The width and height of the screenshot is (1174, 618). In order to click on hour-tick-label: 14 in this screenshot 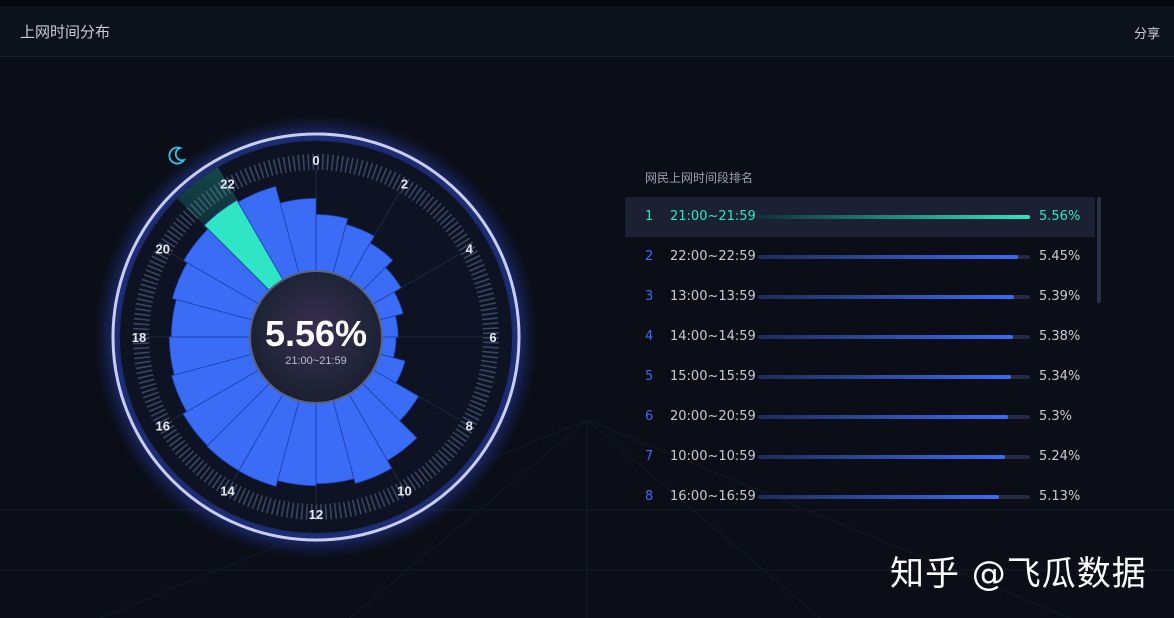, I will do `click(227, 490)`.